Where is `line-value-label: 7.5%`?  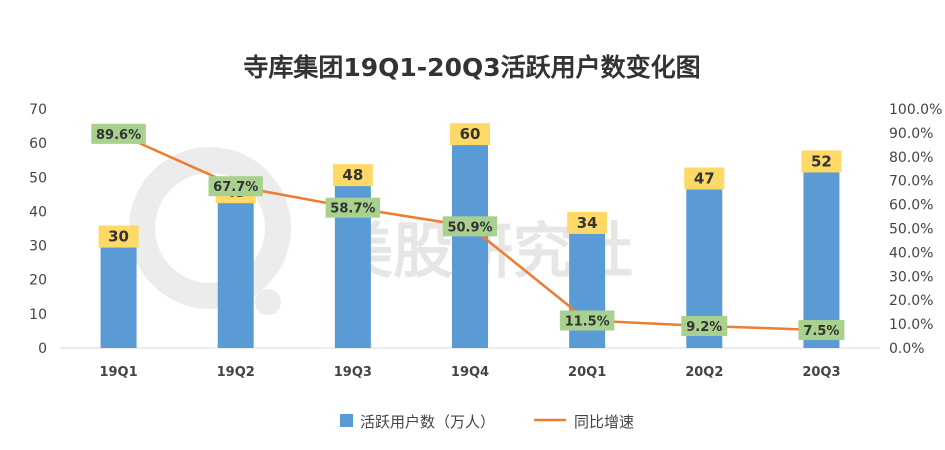 line-value-label: 7.5% is located at coordinates (821, 331).